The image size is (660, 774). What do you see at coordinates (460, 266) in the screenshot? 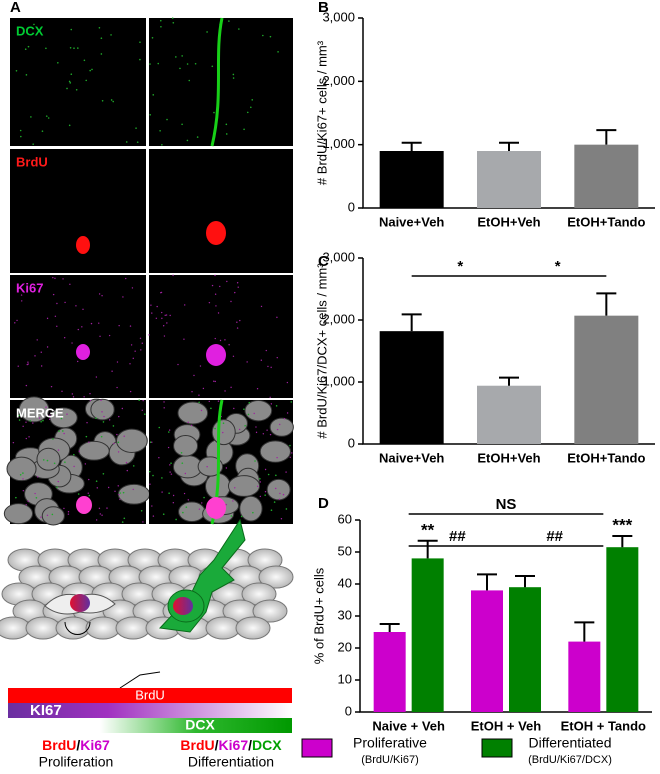
I see `bracket-label: *` at bounding box center [460, 266].